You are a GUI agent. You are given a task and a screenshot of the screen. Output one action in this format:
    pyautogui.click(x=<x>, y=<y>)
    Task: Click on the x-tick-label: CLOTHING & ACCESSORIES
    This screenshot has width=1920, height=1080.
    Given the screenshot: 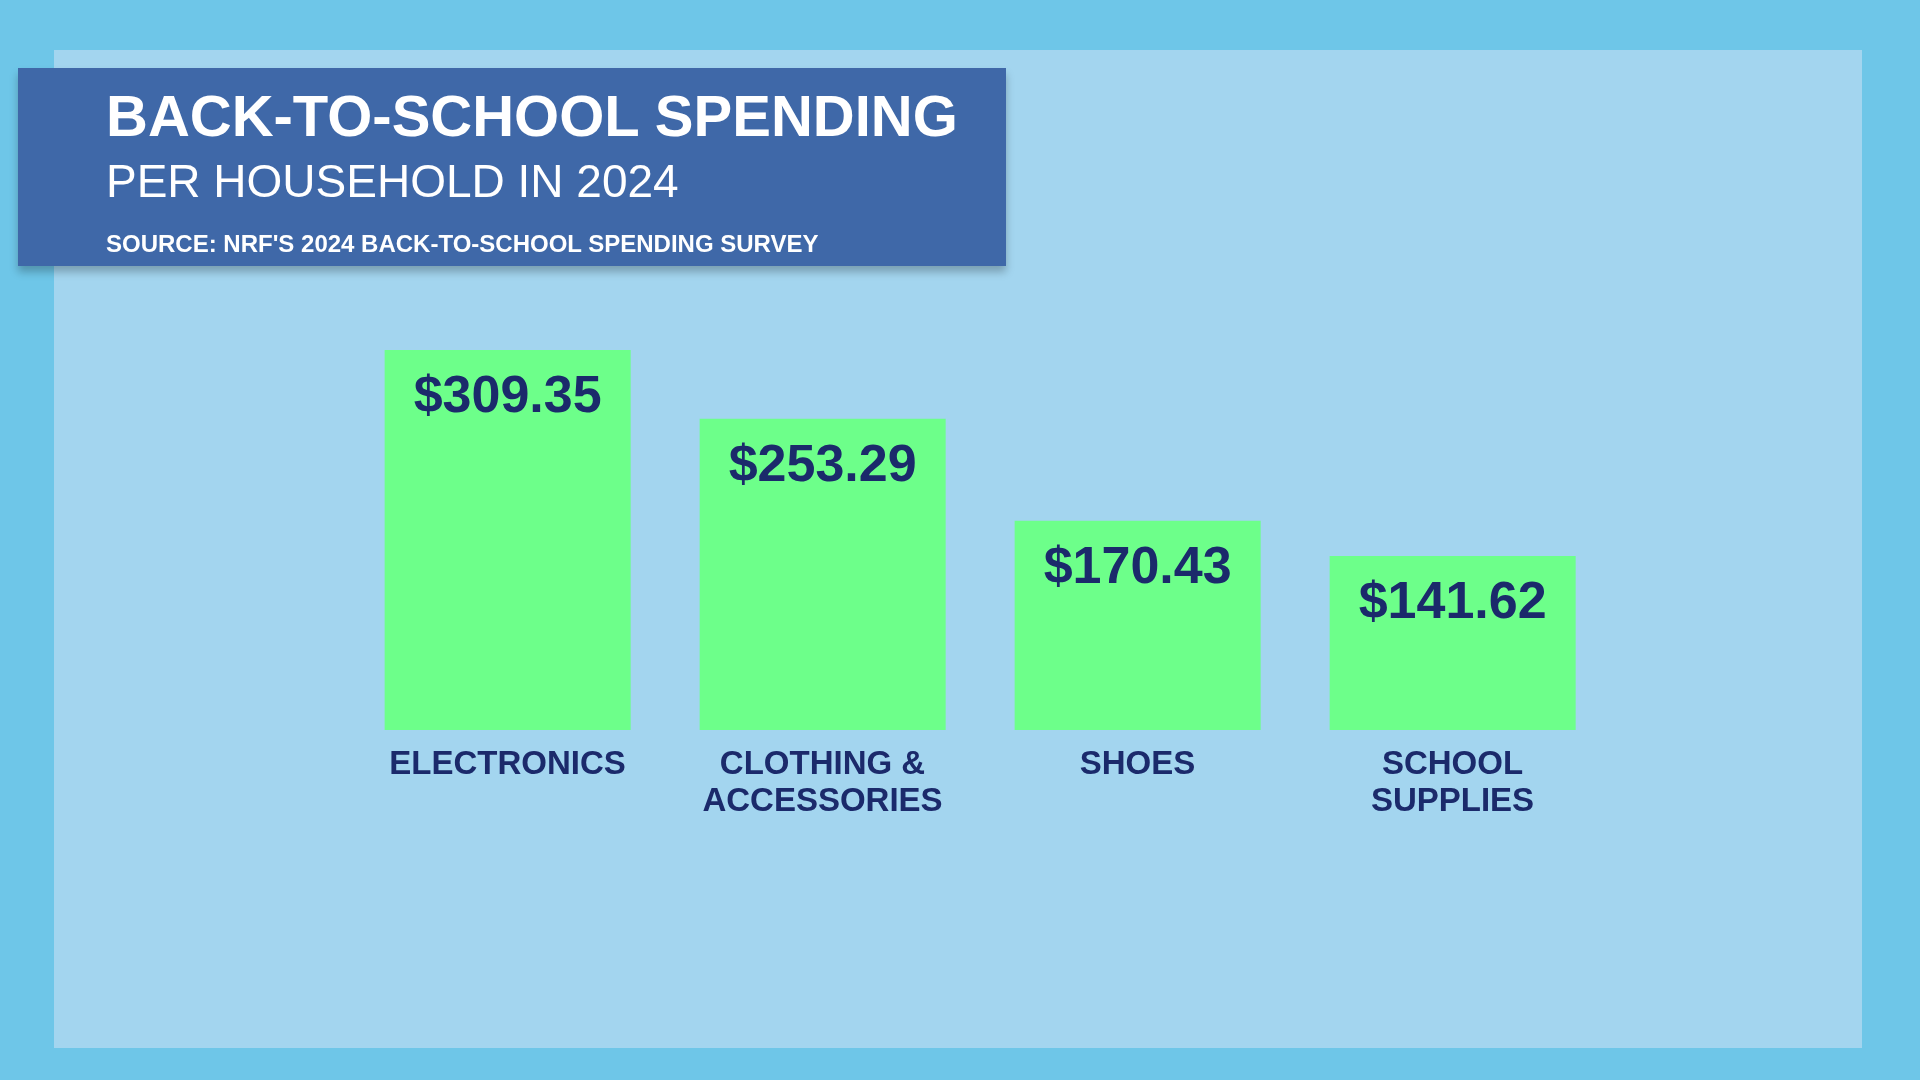 What is the action you would take?
    pyautogui.click(x=822, y=781)
    